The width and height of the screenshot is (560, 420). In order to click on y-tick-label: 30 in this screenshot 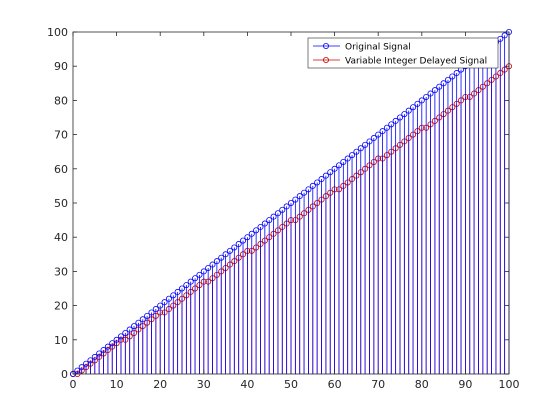, I will do `click(61, 271)`.